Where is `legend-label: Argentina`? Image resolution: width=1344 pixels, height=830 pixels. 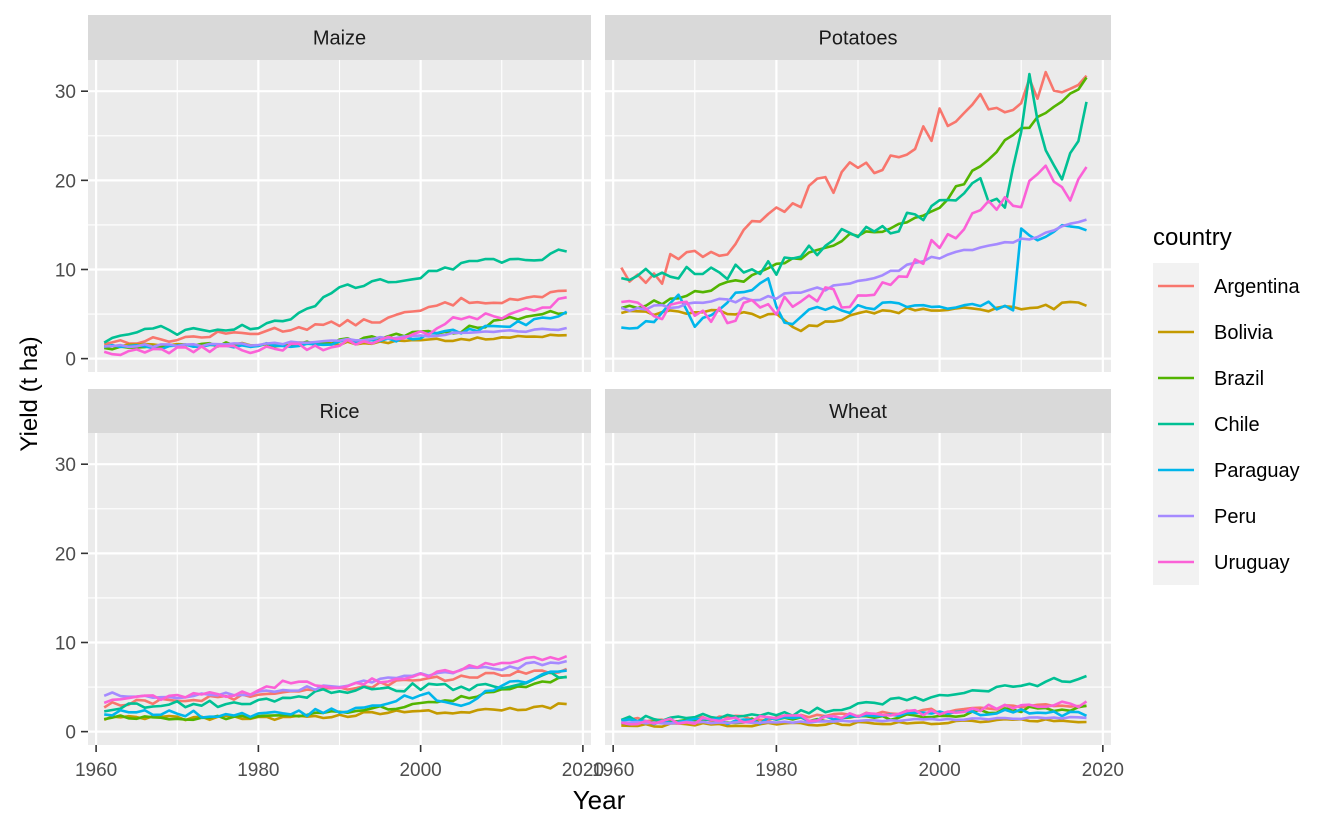
legend-label: Argentina is located at coordinates (1257, 287).